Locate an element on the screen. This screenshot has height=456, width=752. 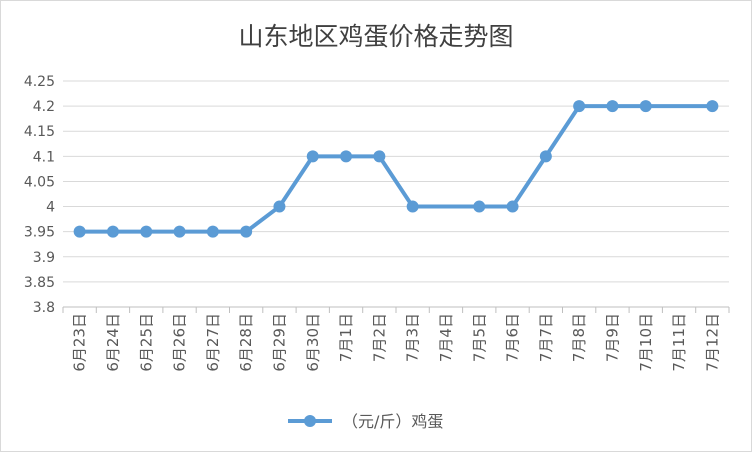
legend-marker is located at coordinates (310, 421).